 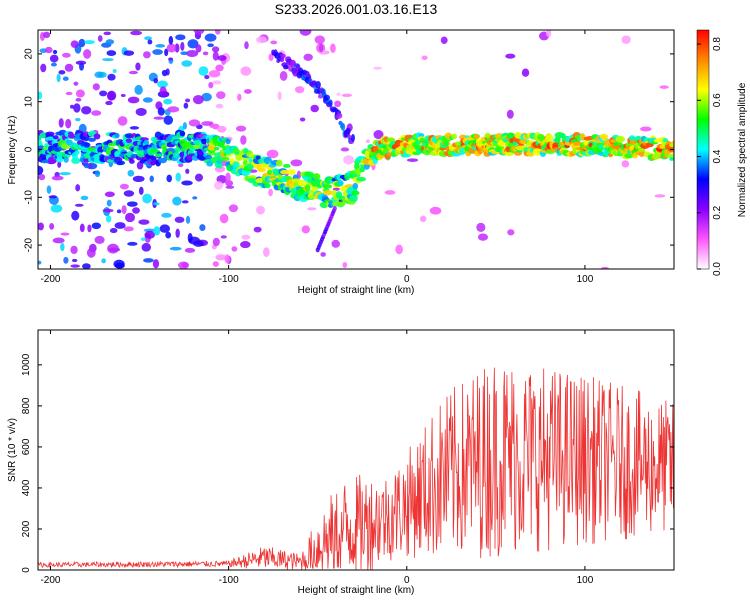 What do you see at coordinates (50, 279) in the screenshot?
I see `x-tick-label: -200` at bounding box center [50, 279].